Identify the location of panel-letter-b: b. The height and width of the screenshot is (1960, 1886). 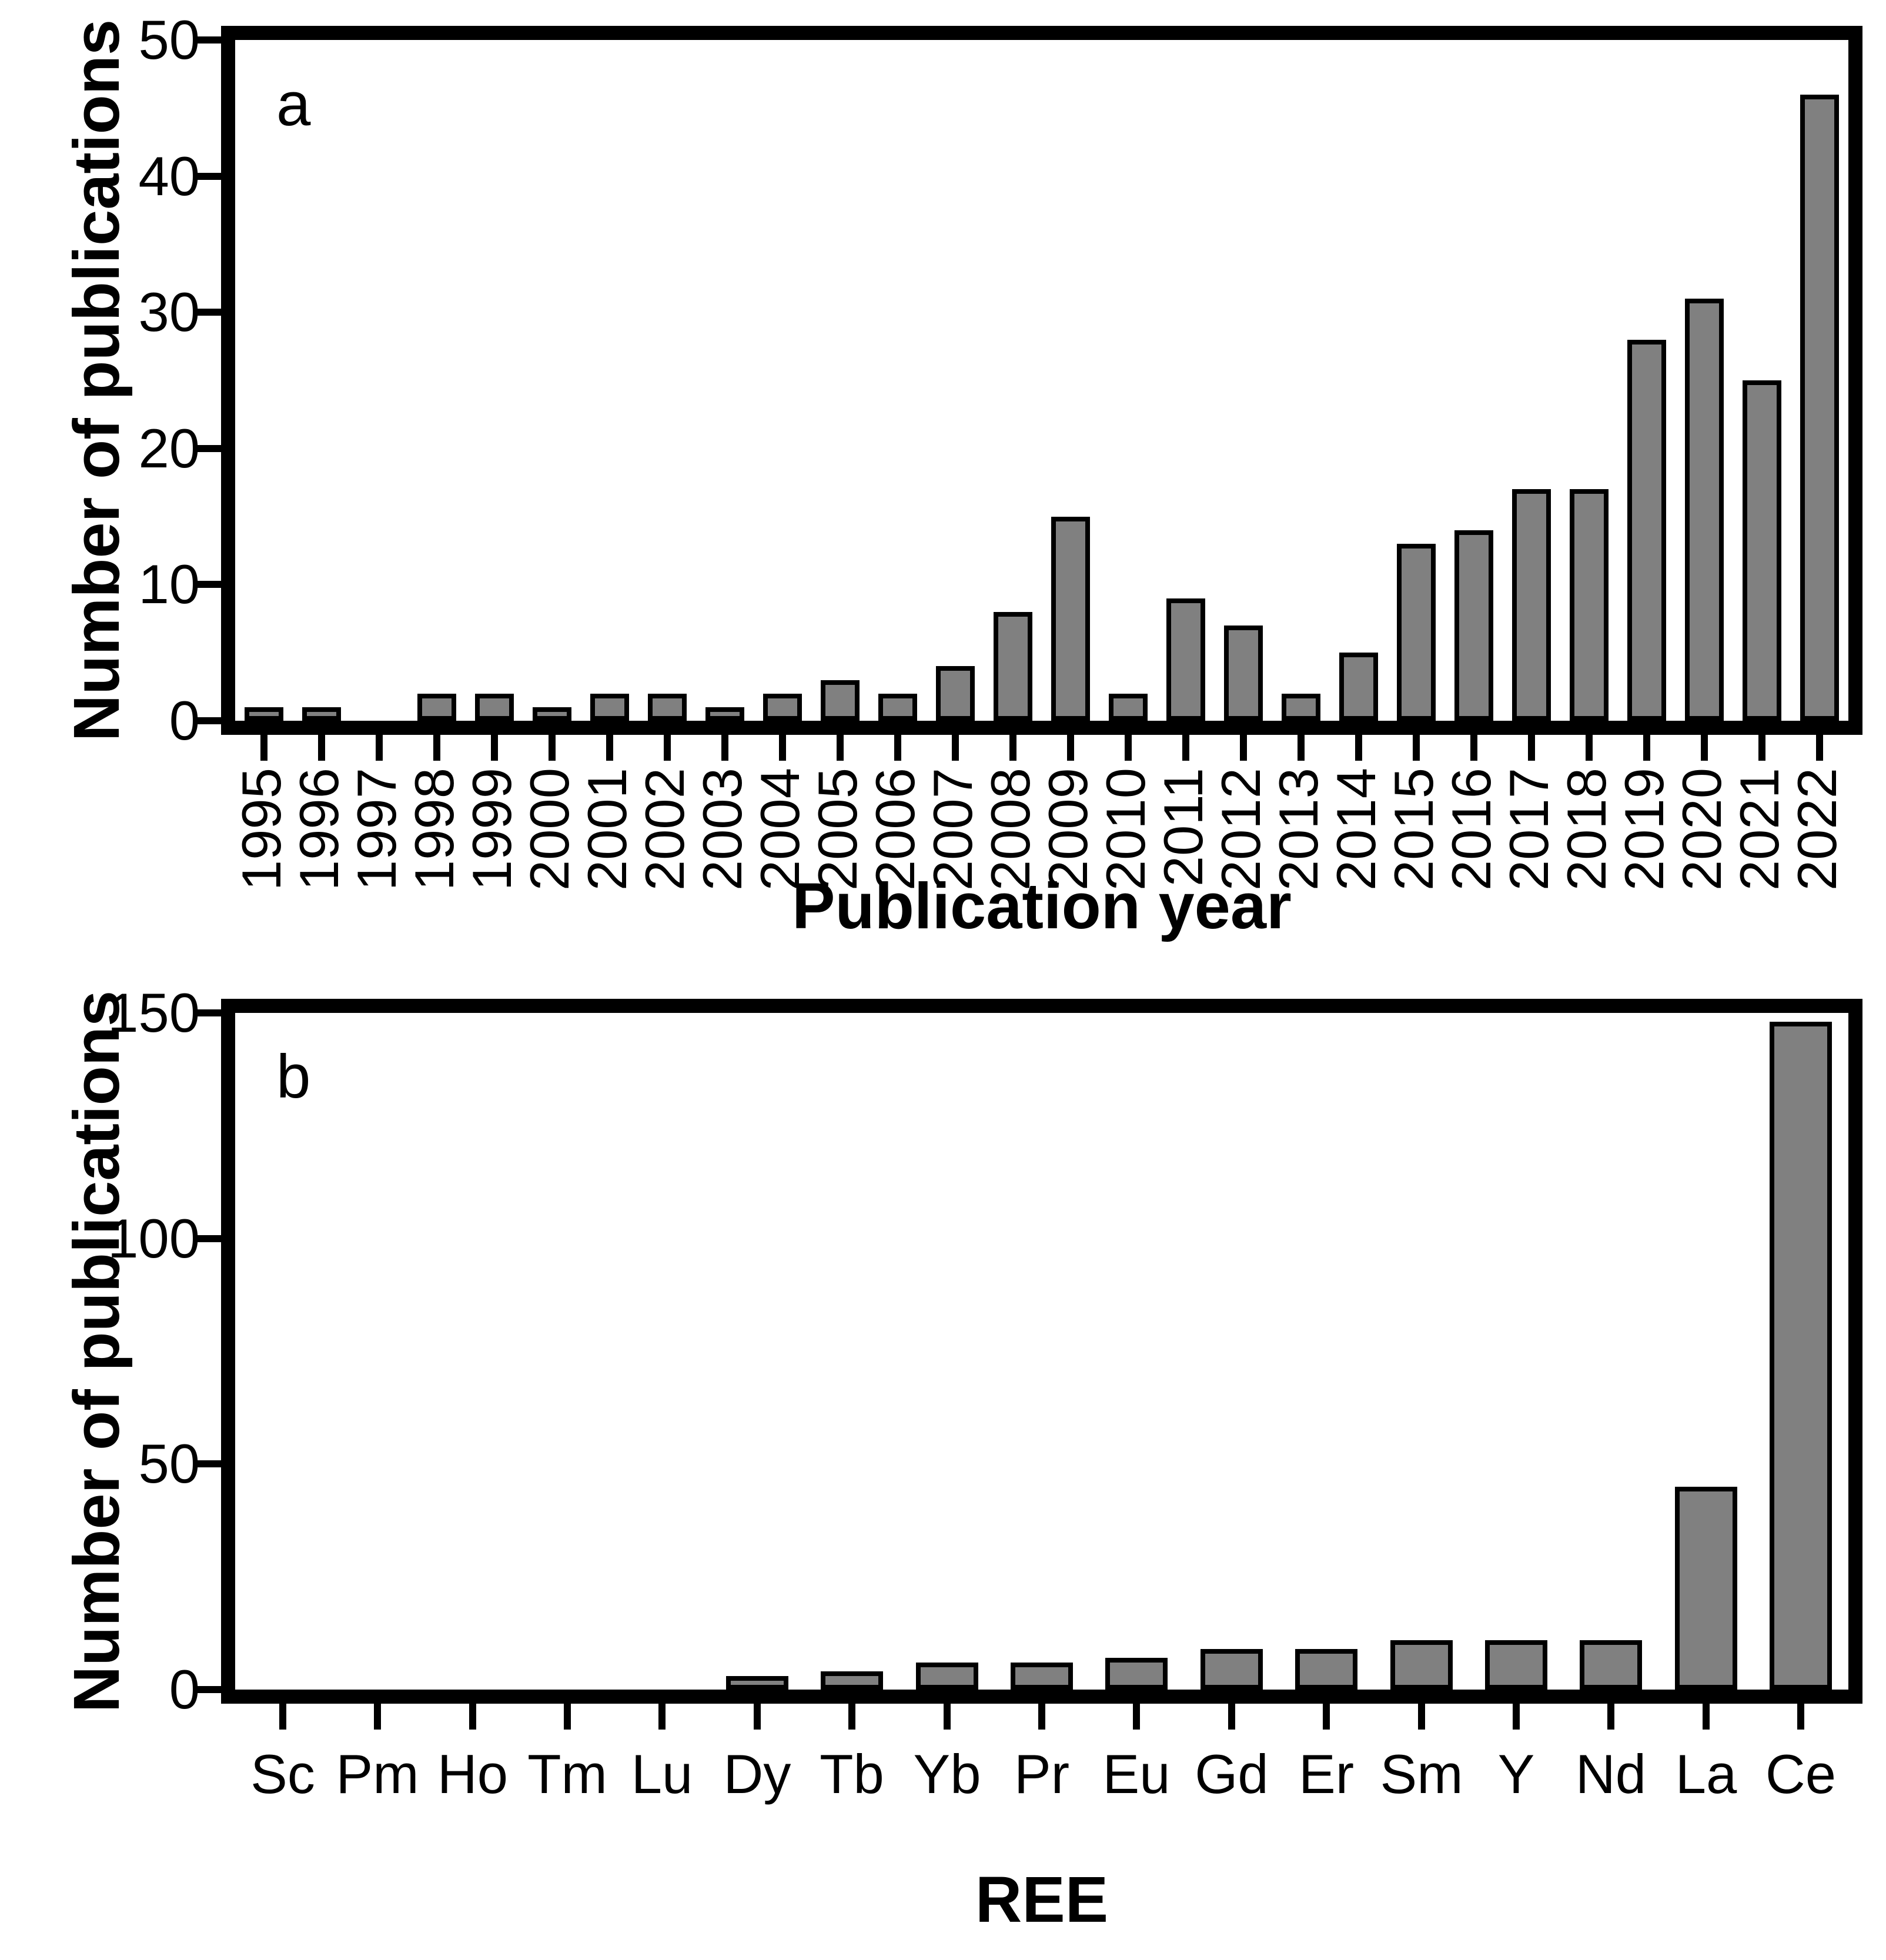
(293, 1076).